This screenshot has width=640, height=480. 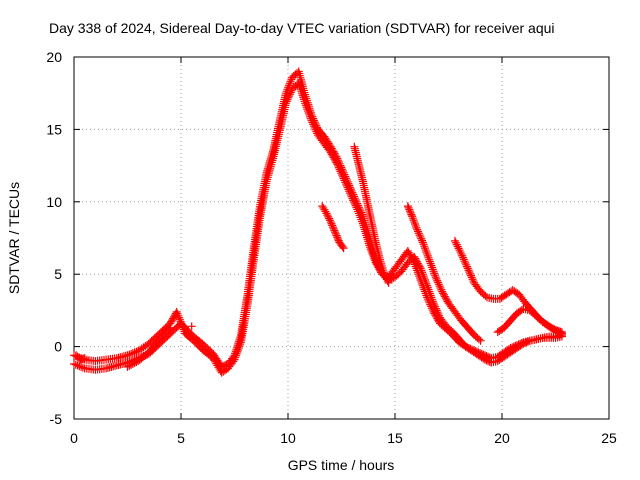 What do you see at coordinates (54, 129) in the screenshot?
I see `y-tick-label: 15` at bounding box center [54, 129].